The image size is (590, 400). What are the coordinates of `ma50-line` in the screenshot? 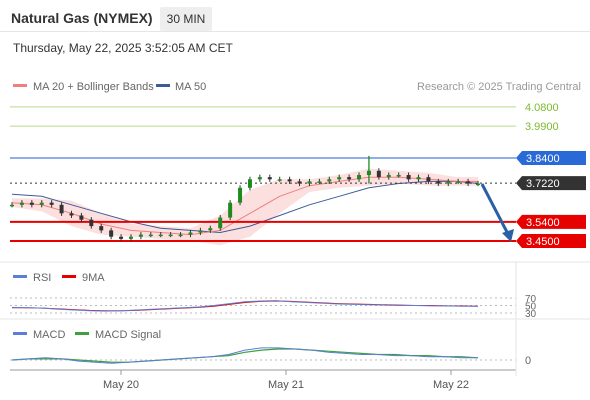 It's located at (245, 207).